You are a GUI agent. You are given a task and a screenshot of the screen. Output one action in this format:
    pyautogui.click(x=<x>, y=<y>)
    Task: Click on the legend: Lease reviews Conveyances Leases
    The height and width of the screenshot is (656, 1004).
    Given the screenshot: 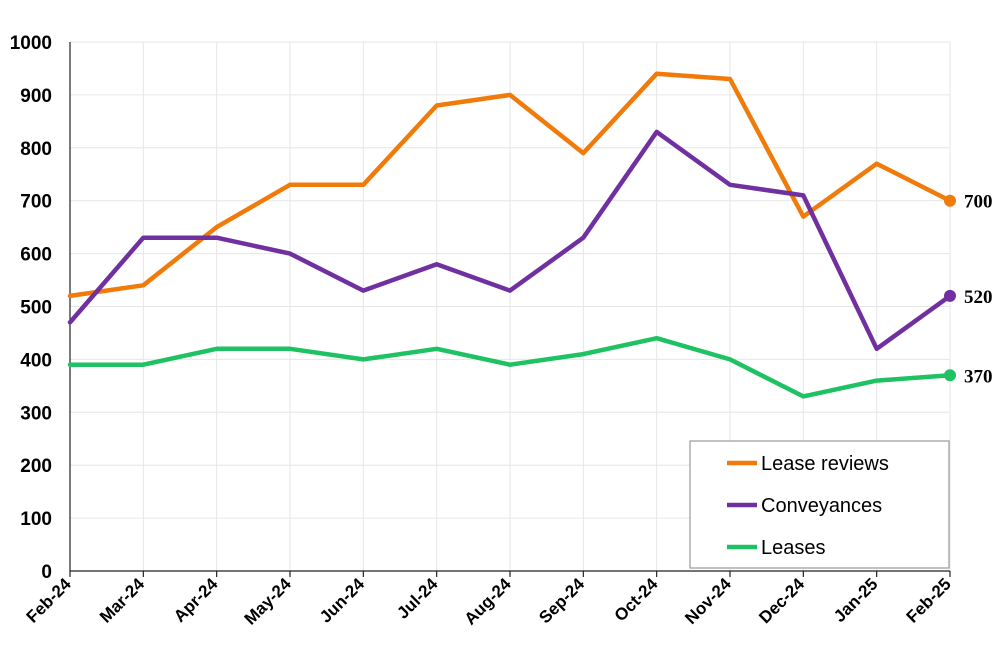 What is the action you would take?
    pyautogui.click(x=819, y=504)
    